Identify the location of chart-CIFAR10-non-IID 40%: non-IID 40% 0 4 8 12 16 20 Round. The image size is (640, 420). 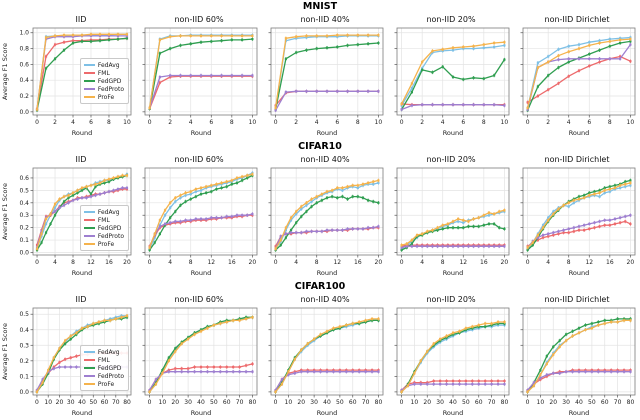
(325, 217).